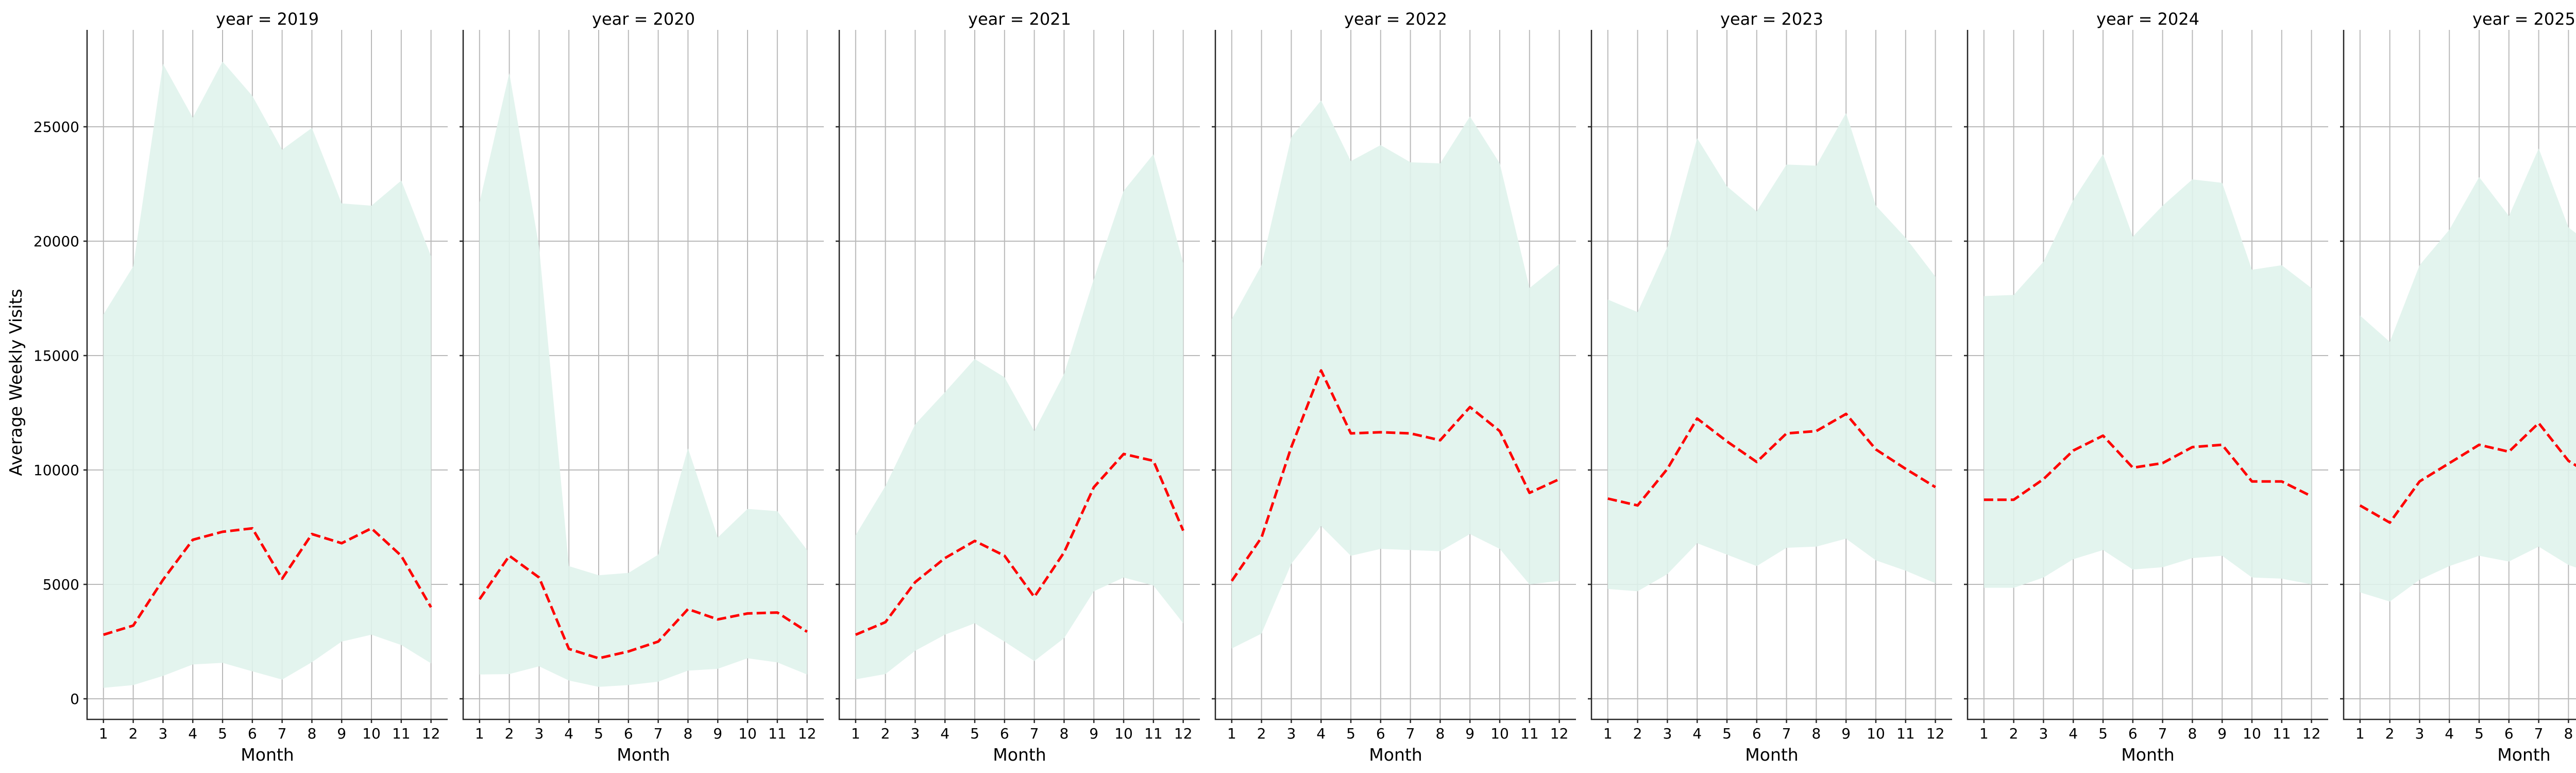  I want to click on y-tick-label: 15000, so click(56, 356).